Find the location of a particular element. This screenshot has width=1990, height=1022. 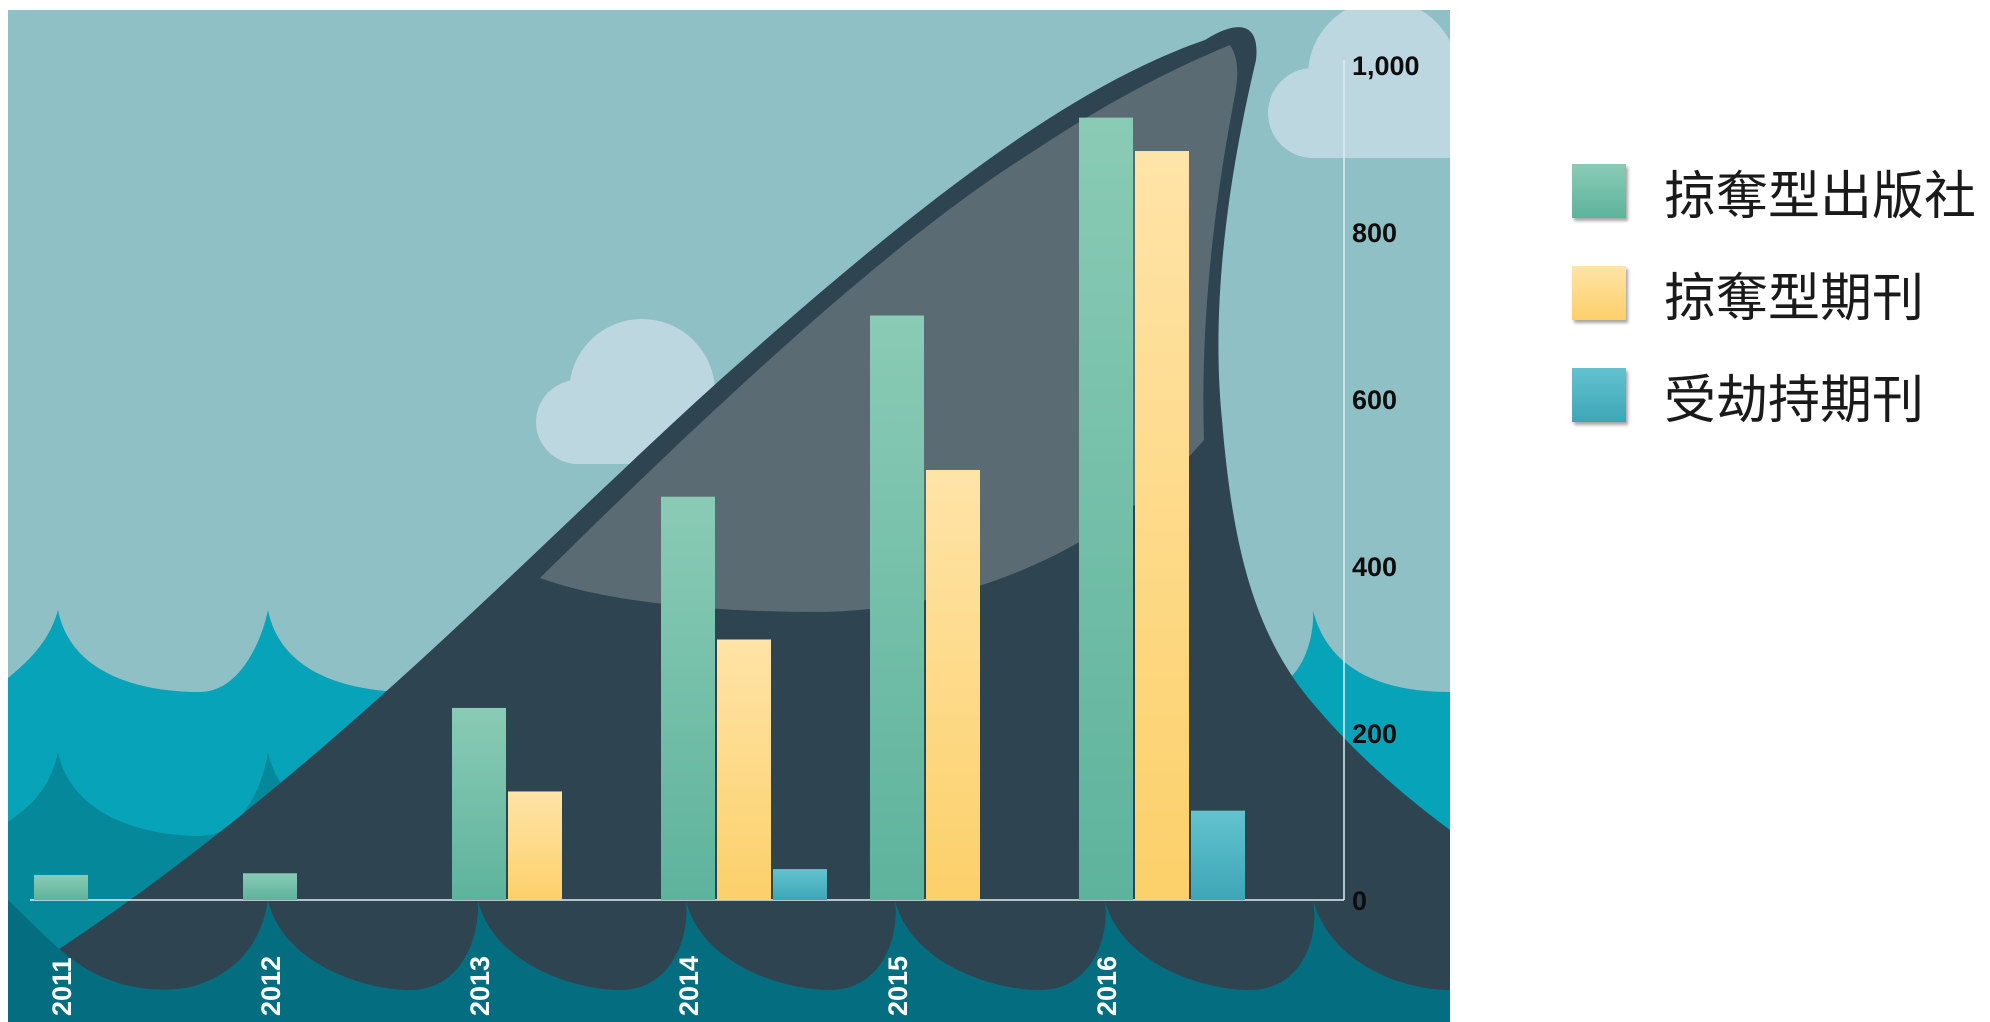

x-tick-labels: 2011 2012 2013 2014 2015 2016 is located at coordinates (584, 986).